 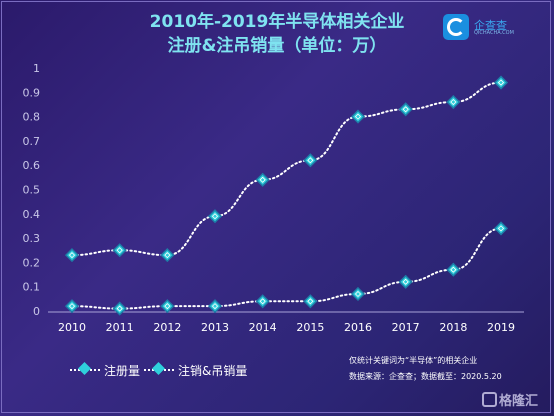 I want to click on logo-sub: QICHACHA.COM, so click(x=494, y=33).